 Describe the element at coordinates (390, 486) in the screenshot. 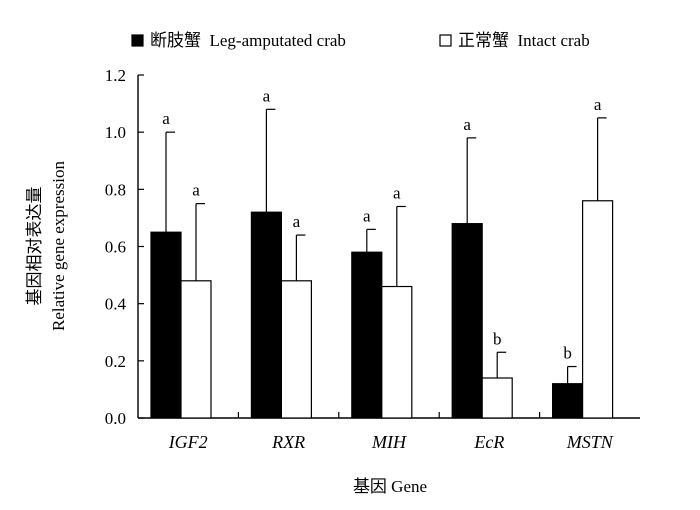

I see `x-axis-title: 基因 Gene` at that location.